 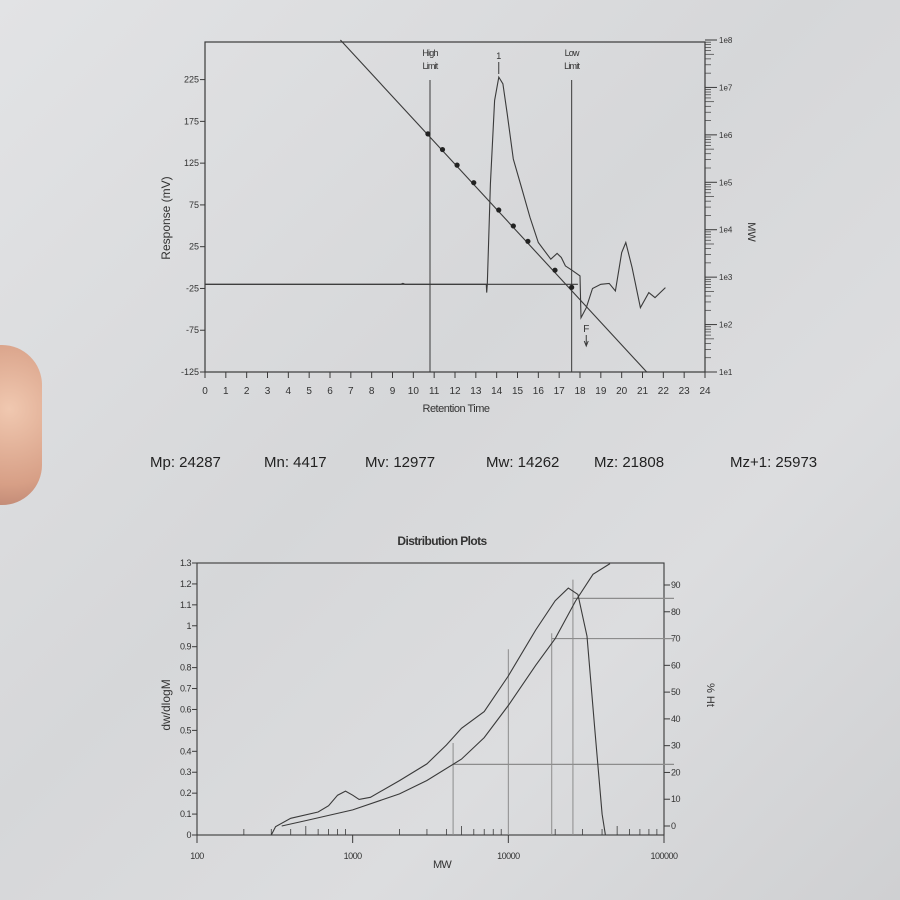 I want to click on y-tick-label: 0.9, so click(x=186, y=647).